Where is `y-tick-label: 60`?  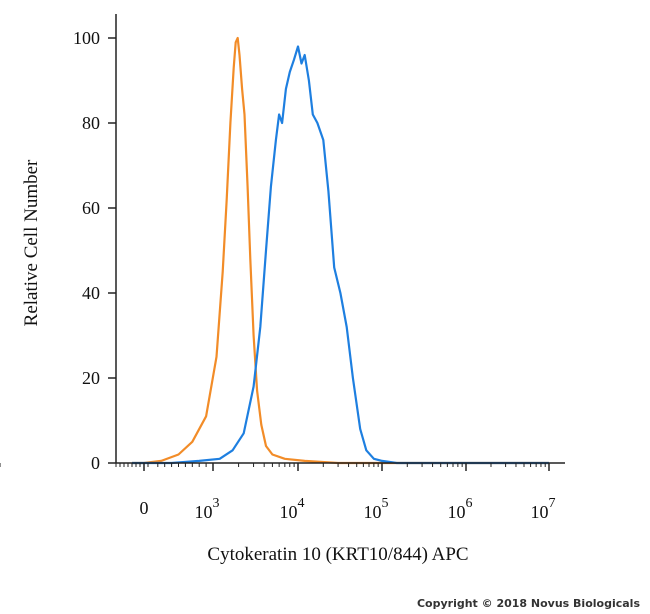
y-tick-label: 60 is located at coordinates (91, 208).